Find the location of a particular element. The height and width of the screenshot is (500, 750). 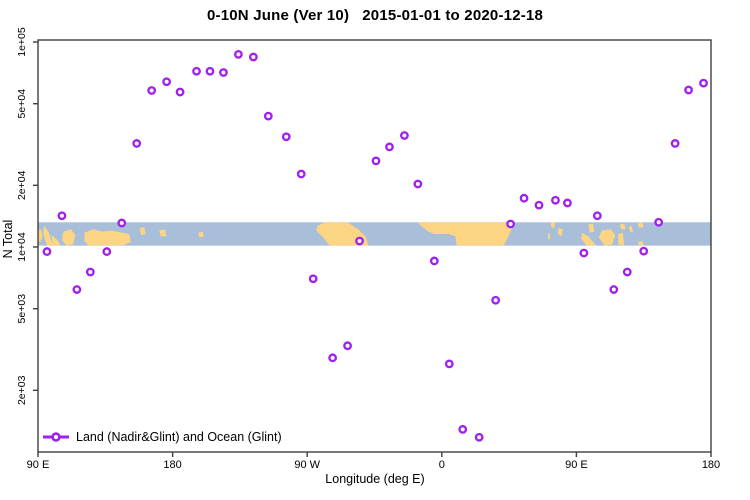

y-tick-label: 2e+03 is located at coordinates (22, 390).